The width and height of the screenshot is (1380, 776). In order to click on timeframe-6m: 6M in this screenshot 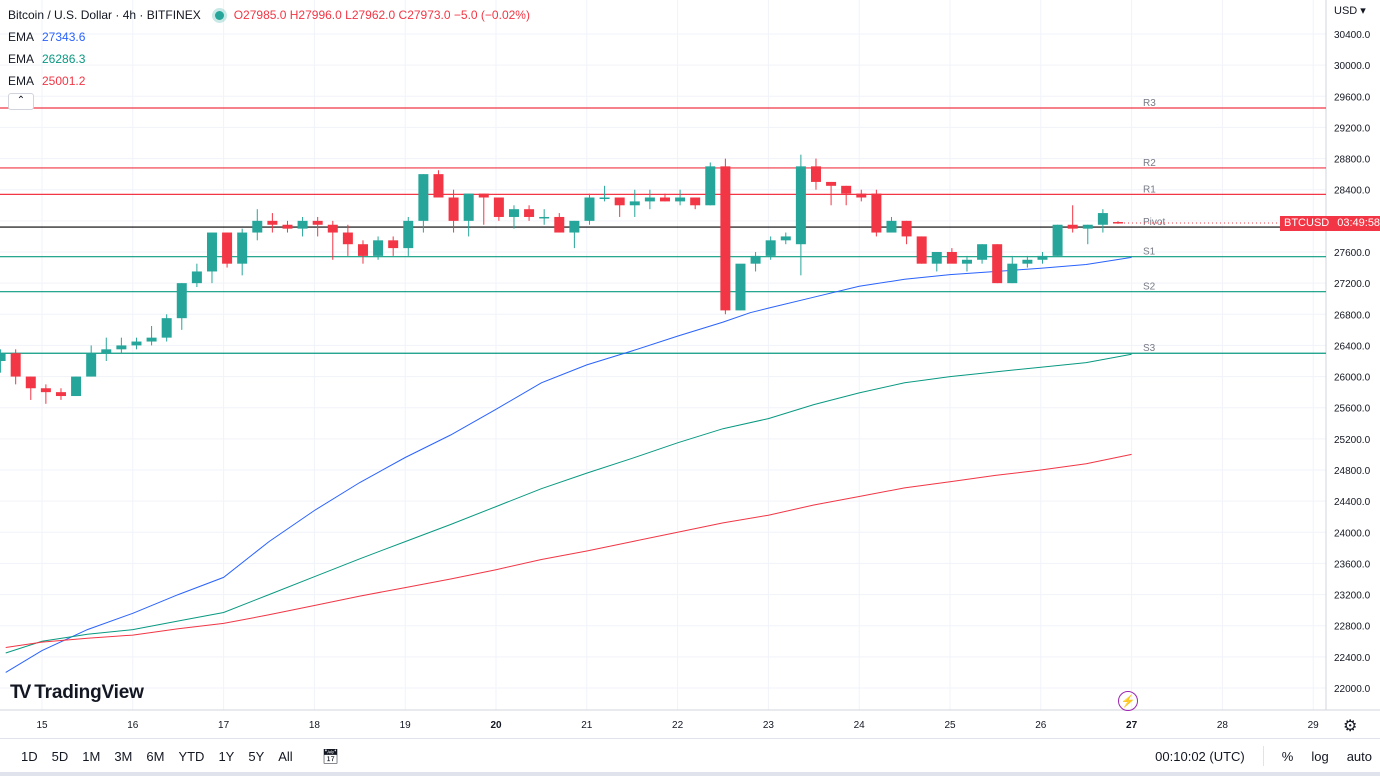, I will do `click(155, 756)`.